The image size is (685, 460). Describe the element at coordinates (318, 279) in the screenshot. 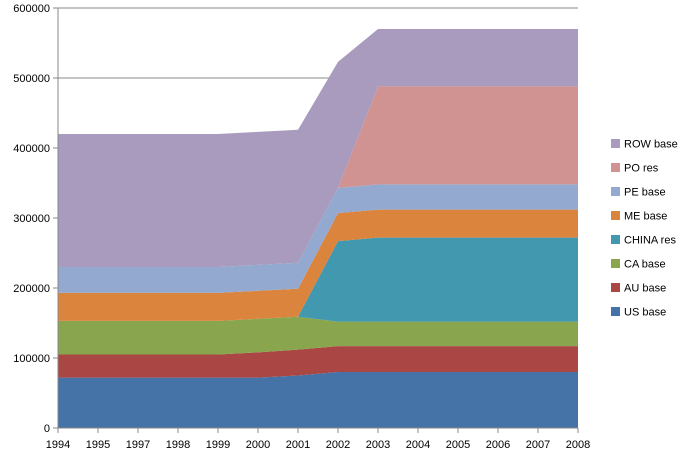

I see `area-china-res` at that location.